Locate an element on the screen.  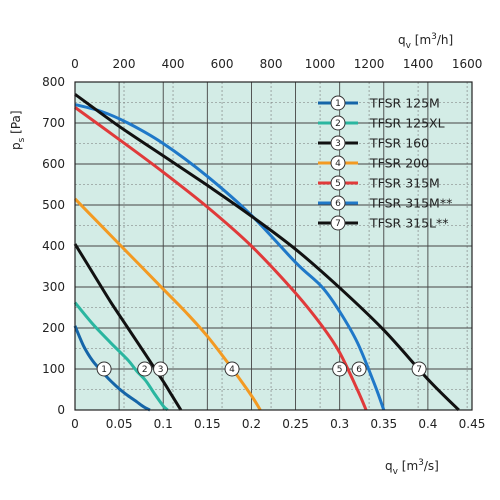
legend-label-3: TFSR 160 is located at coordinates (399, 143).